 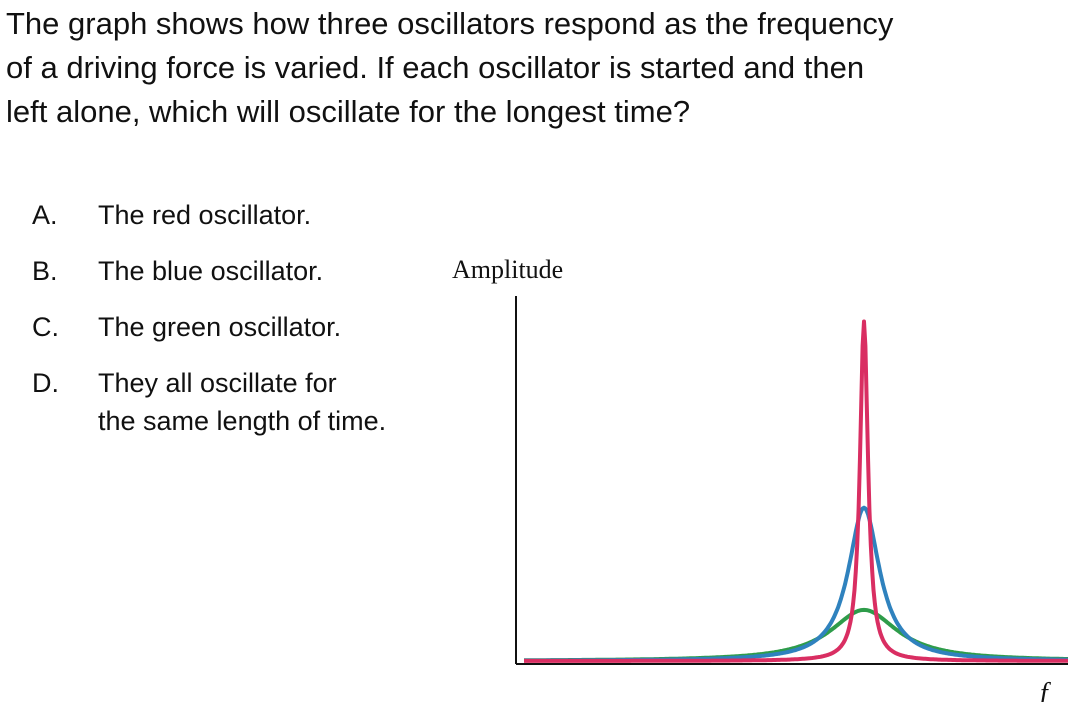 I want to click on option-d-text-line-1: They all oscillate for, so click(x=217, y=383).